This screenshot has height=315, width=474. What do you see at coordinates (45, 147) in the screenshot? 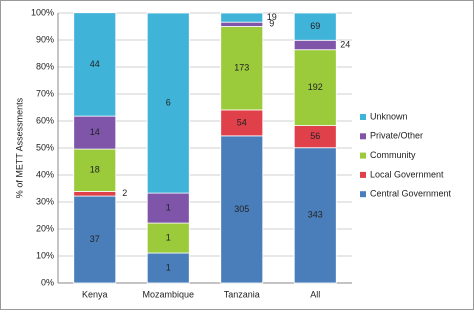
I see `y-tick-label: 50%` at bounding box center [45, 147].